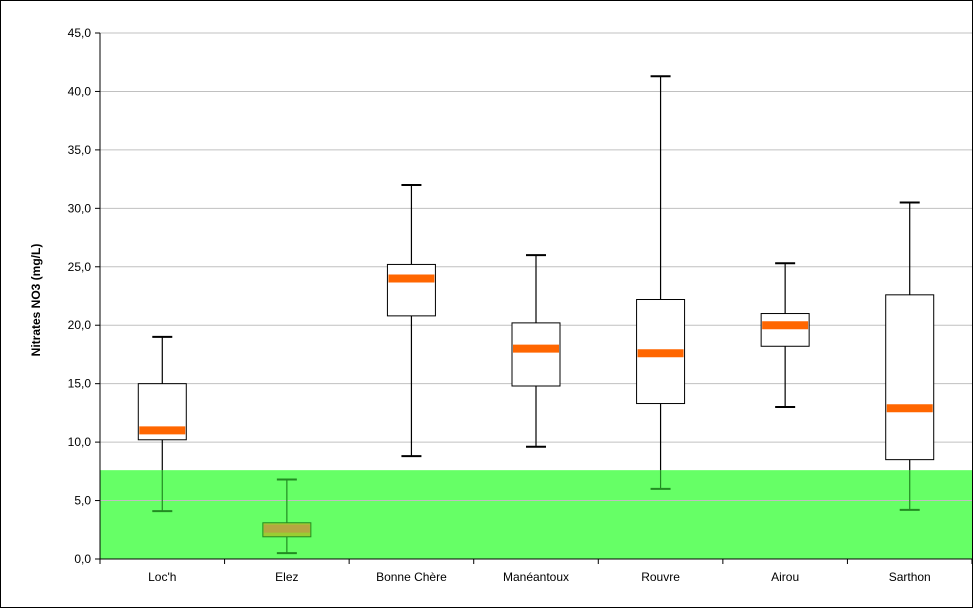 This screenshot has width=973, height=608. I want to click on y-tick-label: 30,0, so click(80, 208).